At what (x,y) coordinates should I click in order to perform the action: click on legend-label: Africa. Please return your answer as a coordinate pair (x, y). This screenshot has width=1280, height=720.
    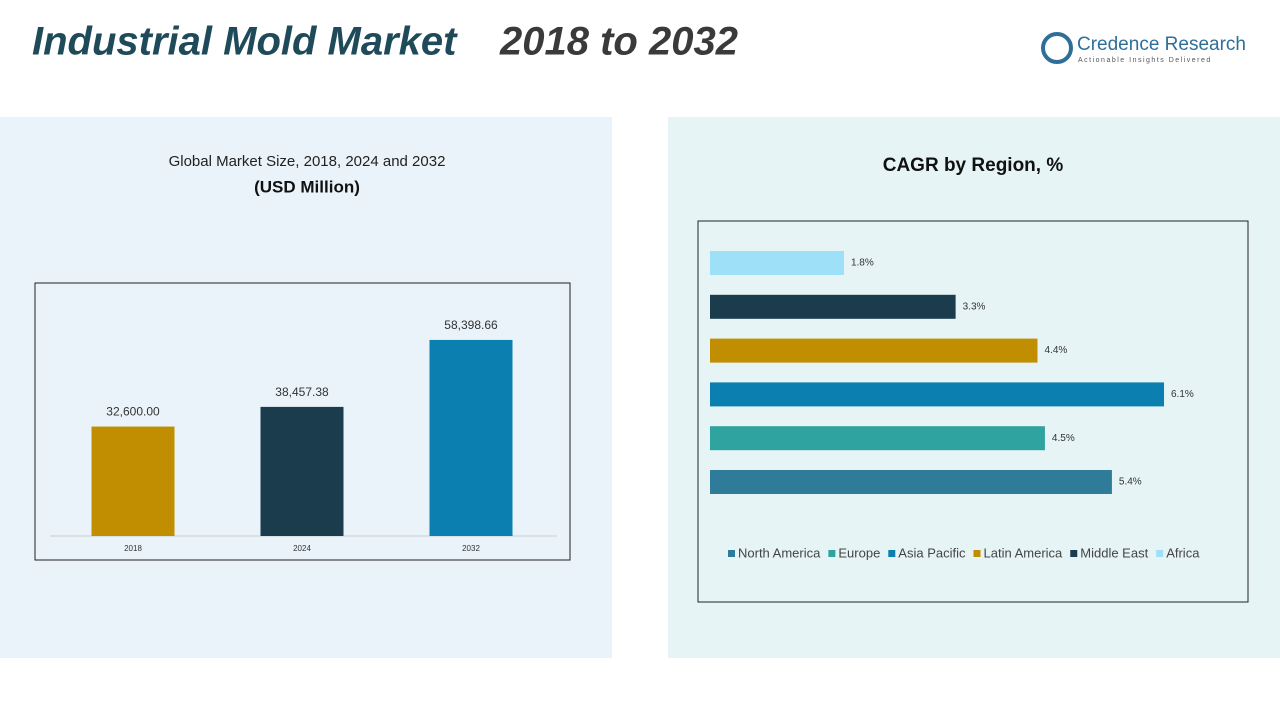
    Looking at the image, I should click on (1183, 552).